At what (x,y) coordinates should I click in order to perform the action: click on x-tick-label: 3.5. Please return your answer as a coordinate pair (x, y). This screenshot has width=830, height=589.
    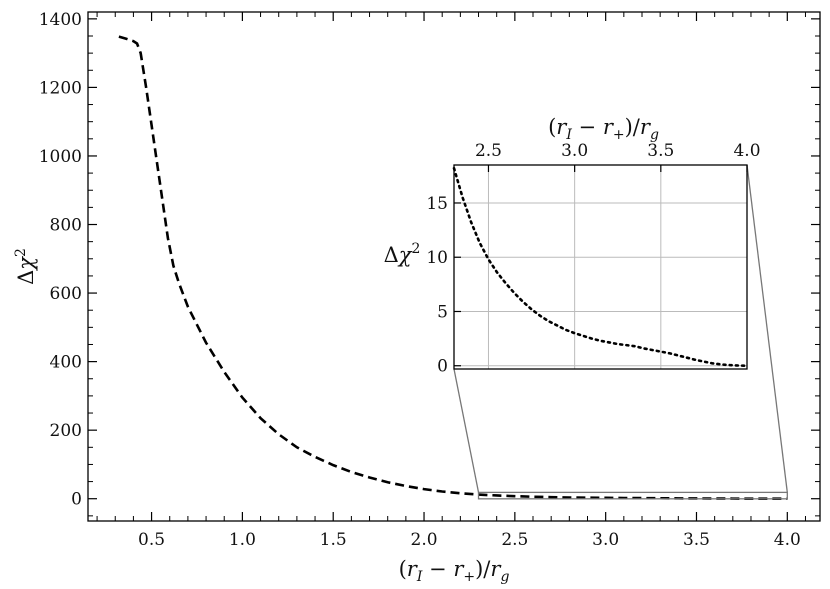
    Looking at the image, I should click on (696, 540).